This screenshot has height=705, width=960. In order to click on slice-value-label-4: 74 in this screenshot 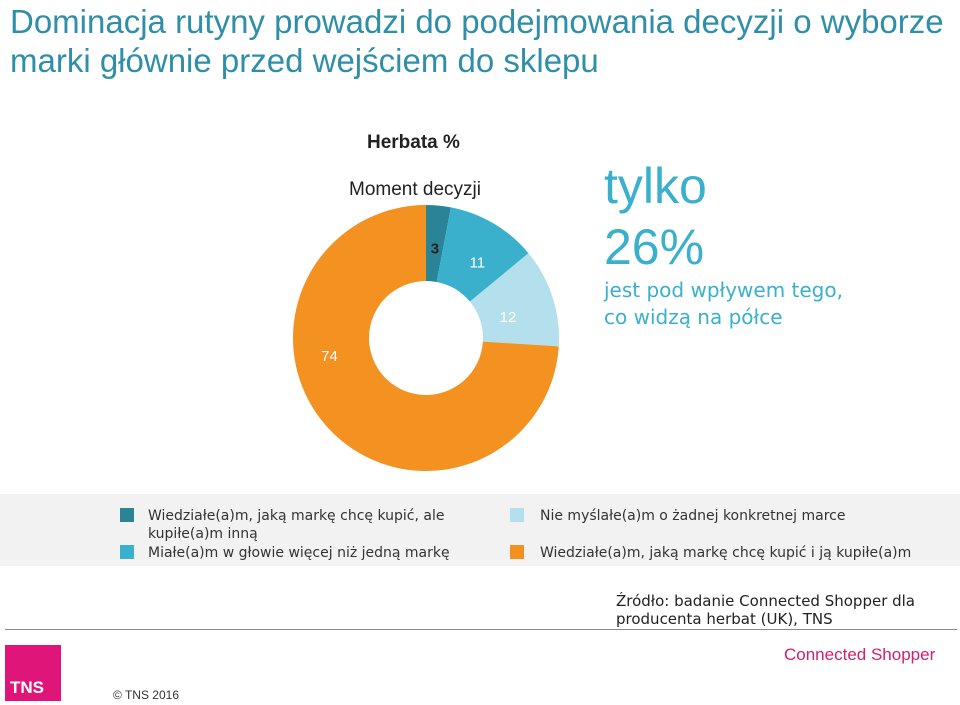, I will do `click(329, 356)`.